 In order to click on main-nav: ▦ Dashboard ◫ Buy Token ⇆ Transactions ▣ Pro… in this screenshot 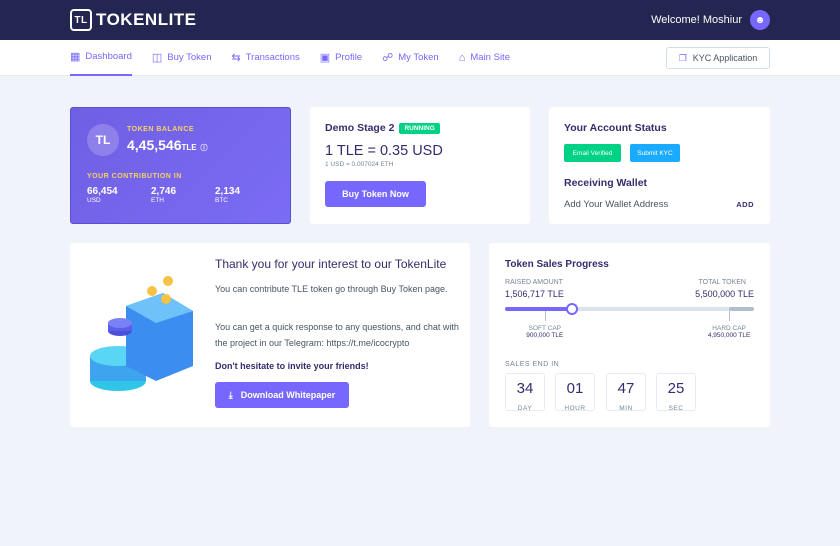, I will do `click(420, 58)`.